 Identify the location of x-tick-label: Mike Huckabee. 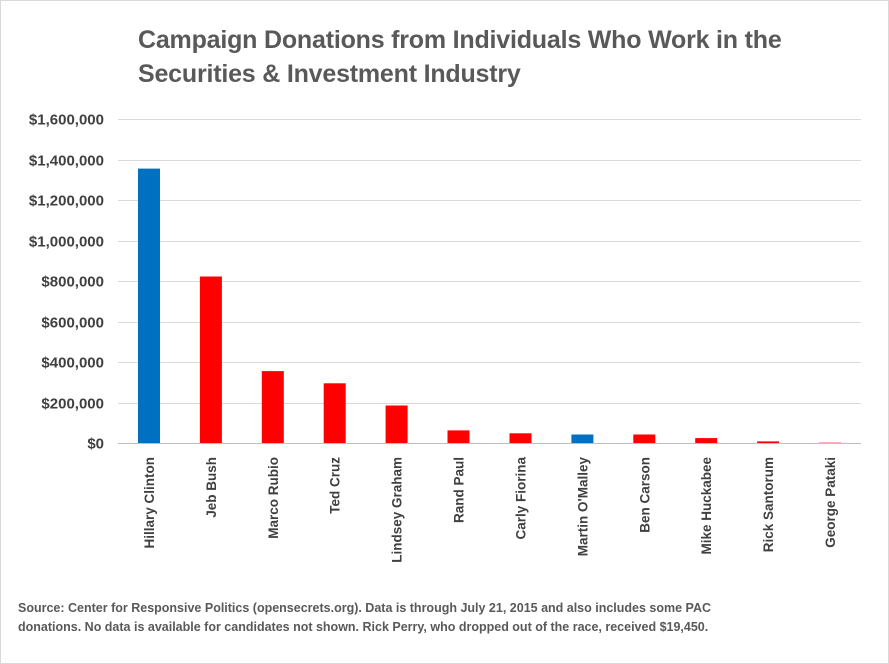
(706, 506).